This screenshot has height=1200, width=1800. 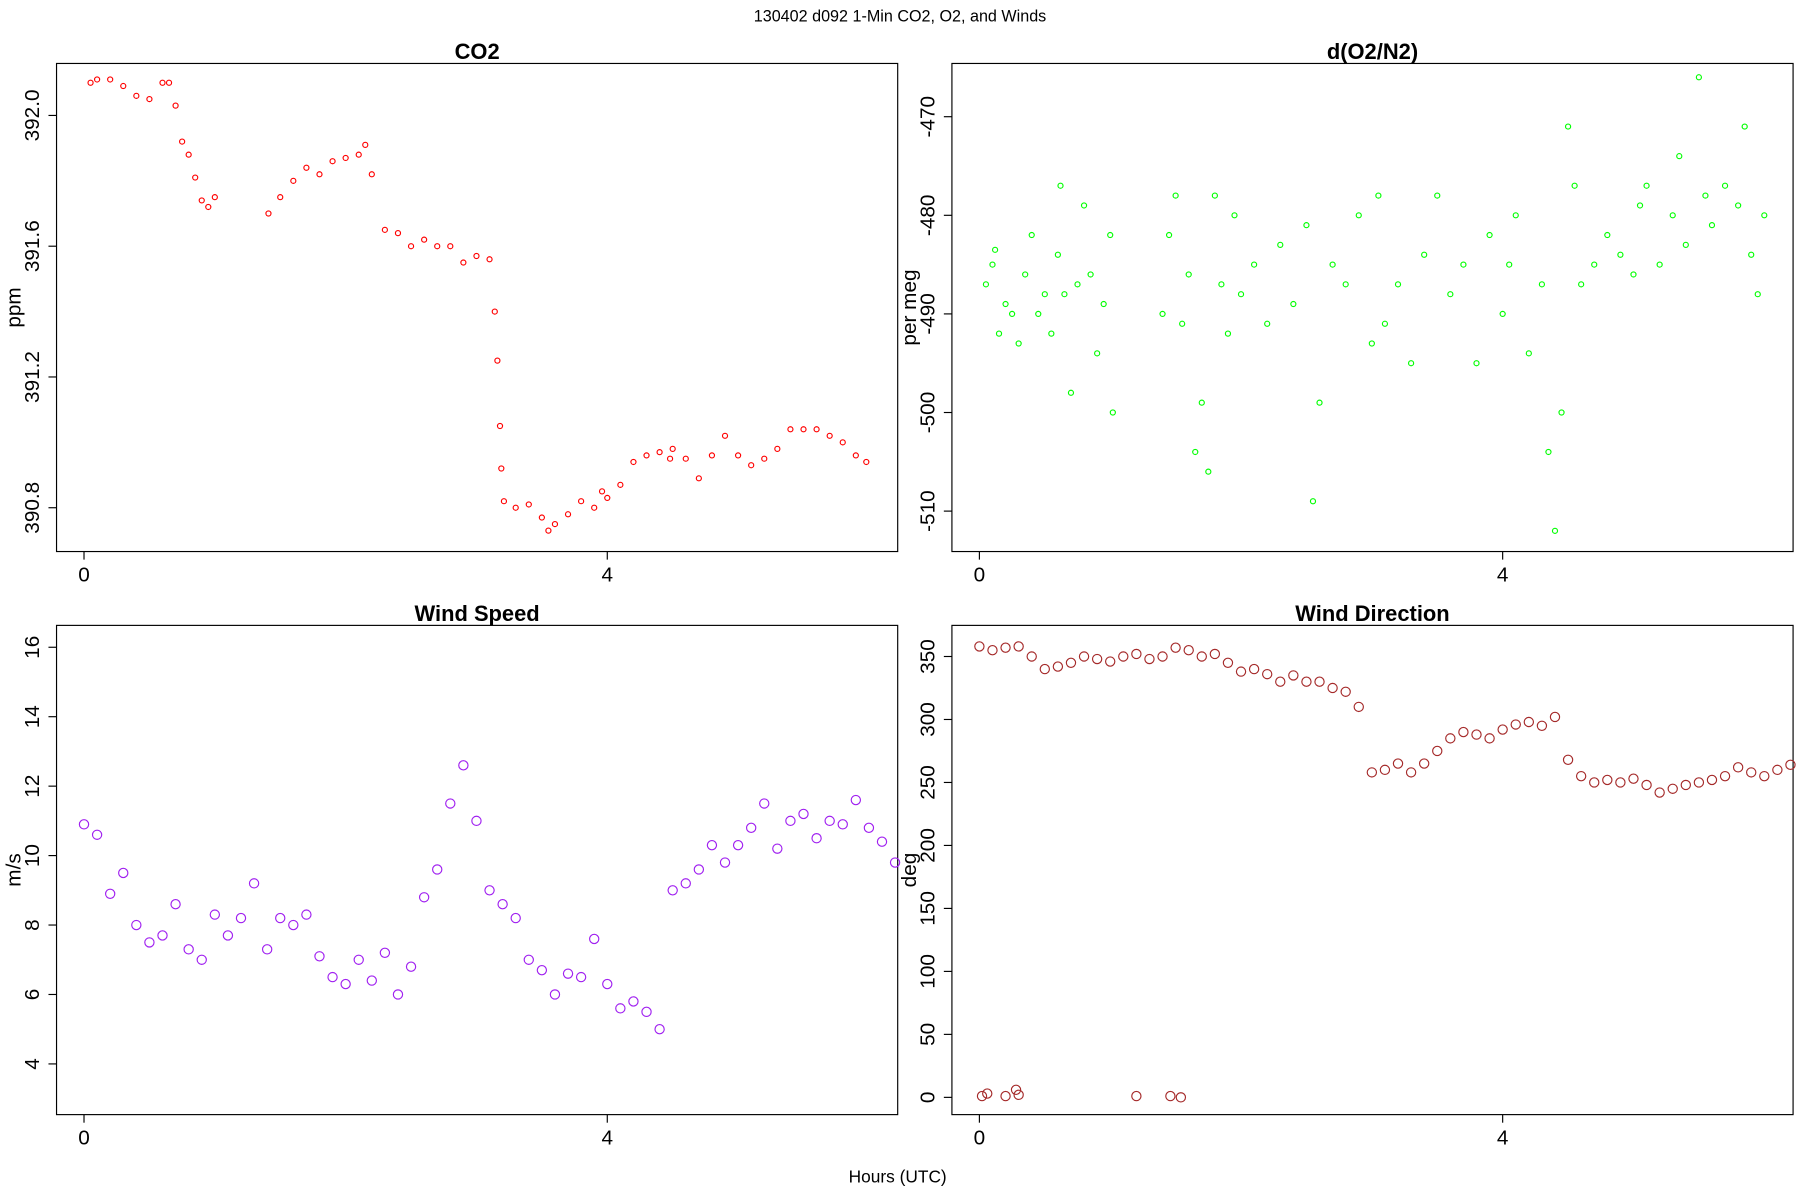 I want to click on y-tick-label: 0, so click(x=927, y=1098).